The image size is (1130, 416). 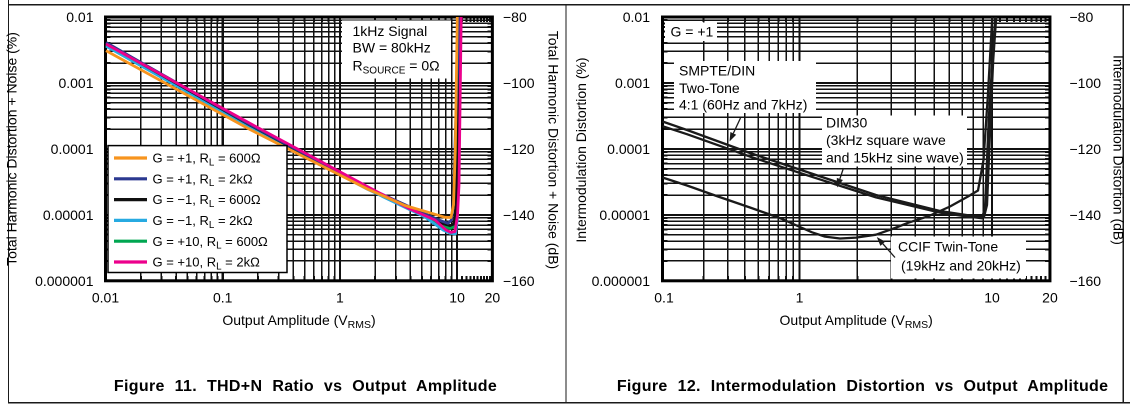 I want to click on svg-text:Total Harmonic Distortion + No: Total Harmonic Distortion + Noise (dB), so click(x=554, y=150).